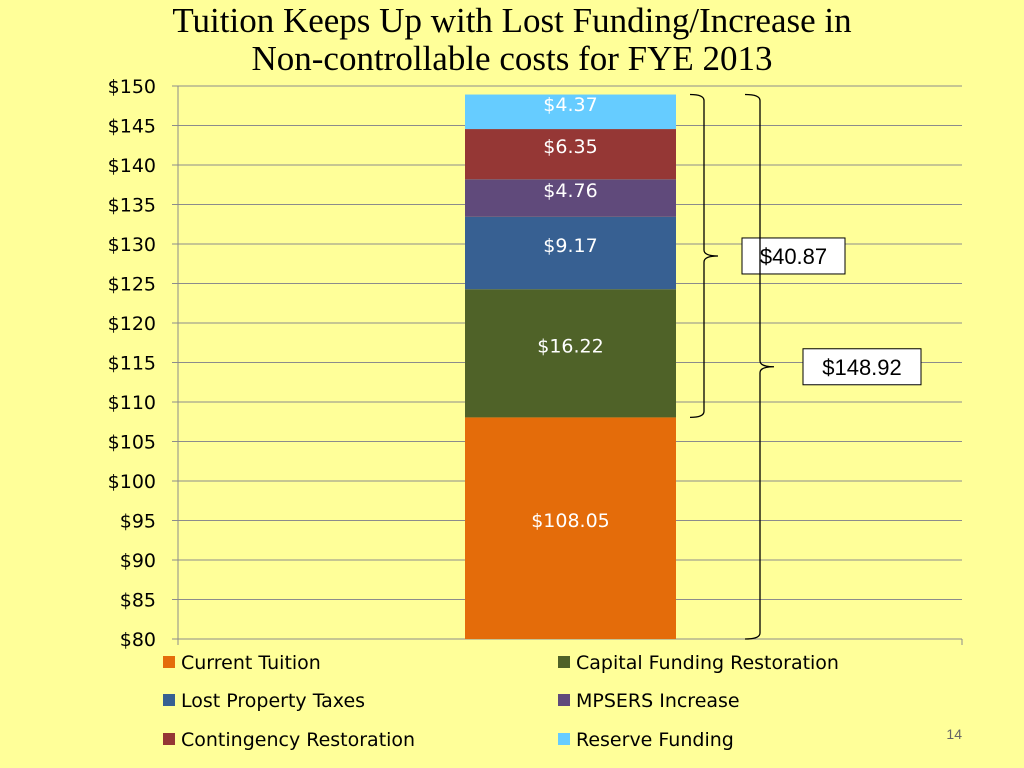 The height and width of the screenshot is (768, 1024). I want to click on legend-label: Lost Property Taxes, so click(273, 701).